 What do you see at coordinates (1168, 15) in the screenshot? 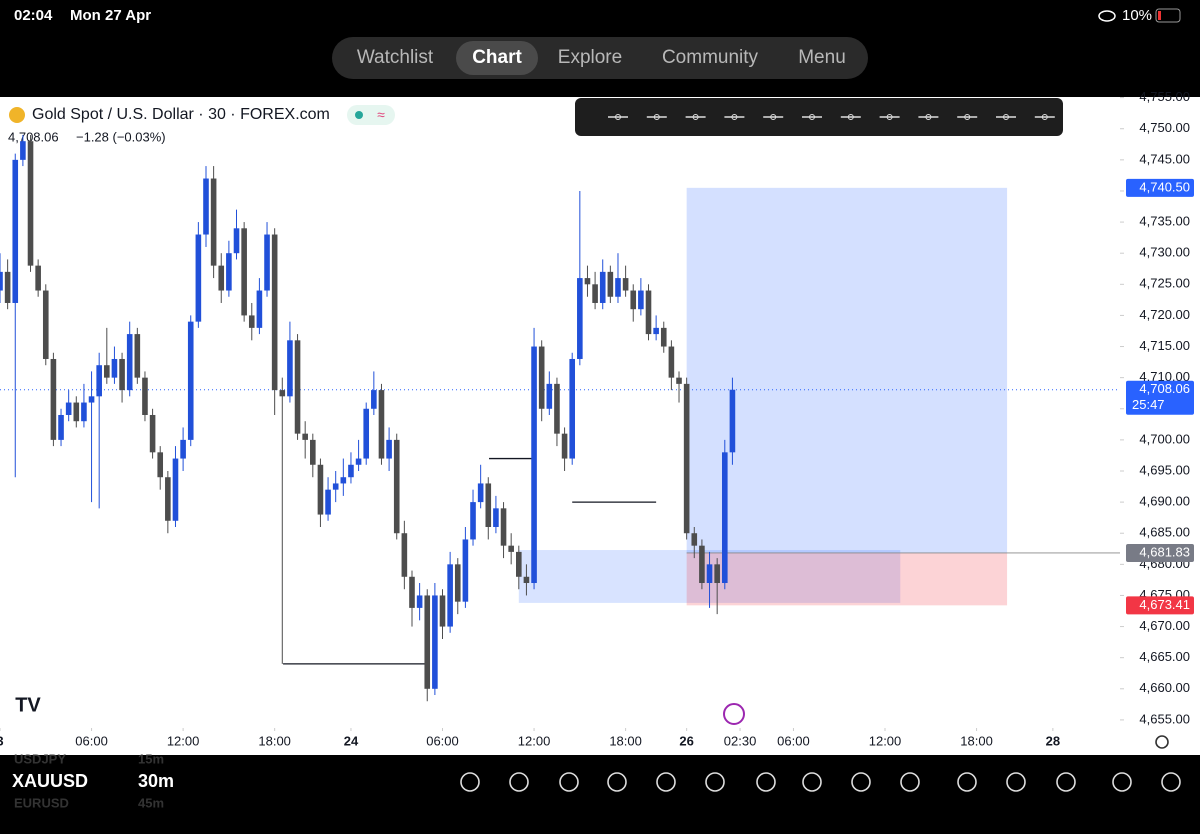
I see `battery` at bounding box center [1168, 15].